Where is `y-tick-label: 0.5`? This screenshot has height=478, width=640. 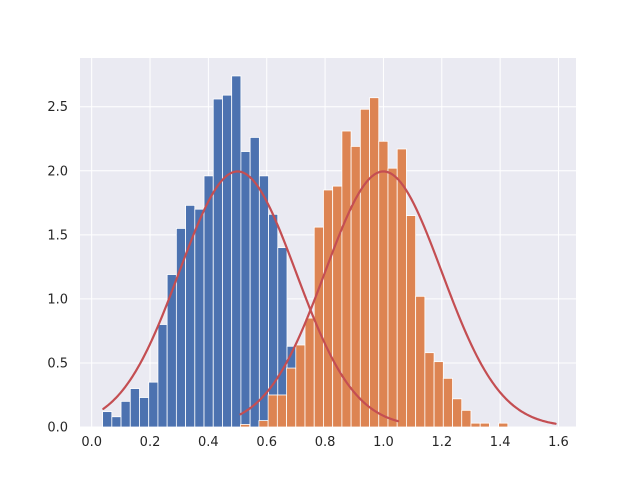 y-tick-label: 0.5 is located at coordinates (57, 363).